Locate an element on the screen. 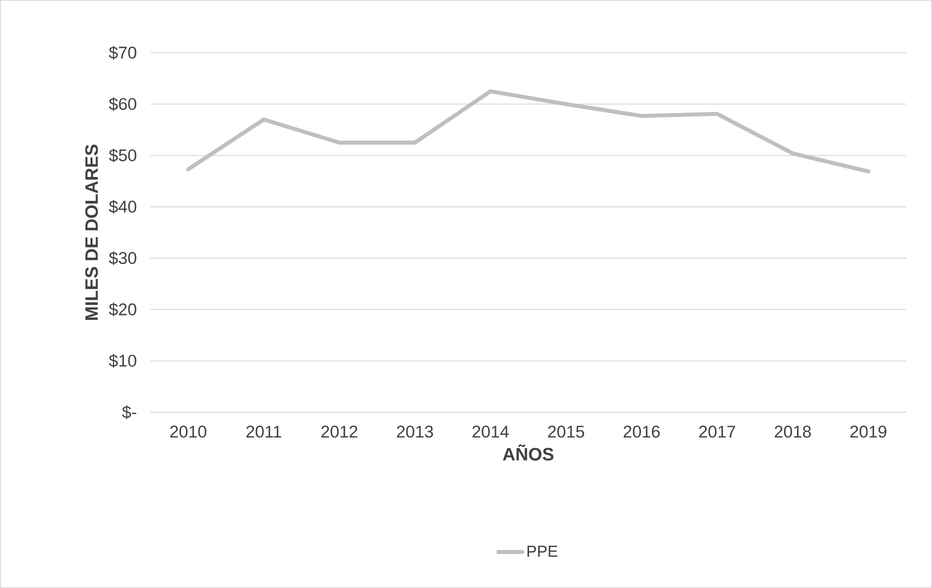 This screenshot has height=588, width=932. y-tick-label: $- is located at coordinates (129, 412).